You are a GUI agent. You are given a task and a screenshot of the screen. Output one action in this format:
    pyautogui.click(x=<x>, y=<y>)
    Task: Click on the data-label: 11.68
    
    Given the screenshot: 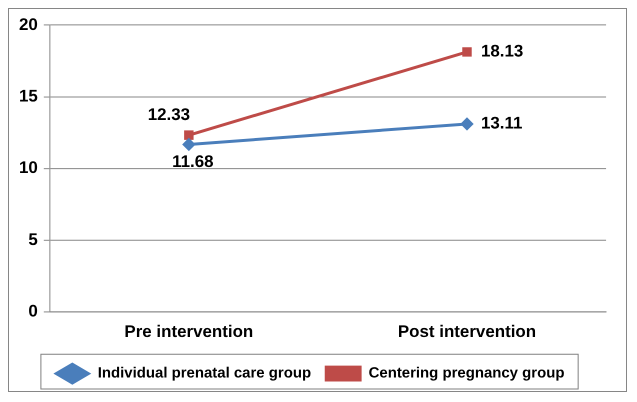 What is the action you would take?
    pyautogui.click(x=193, y=162)
    